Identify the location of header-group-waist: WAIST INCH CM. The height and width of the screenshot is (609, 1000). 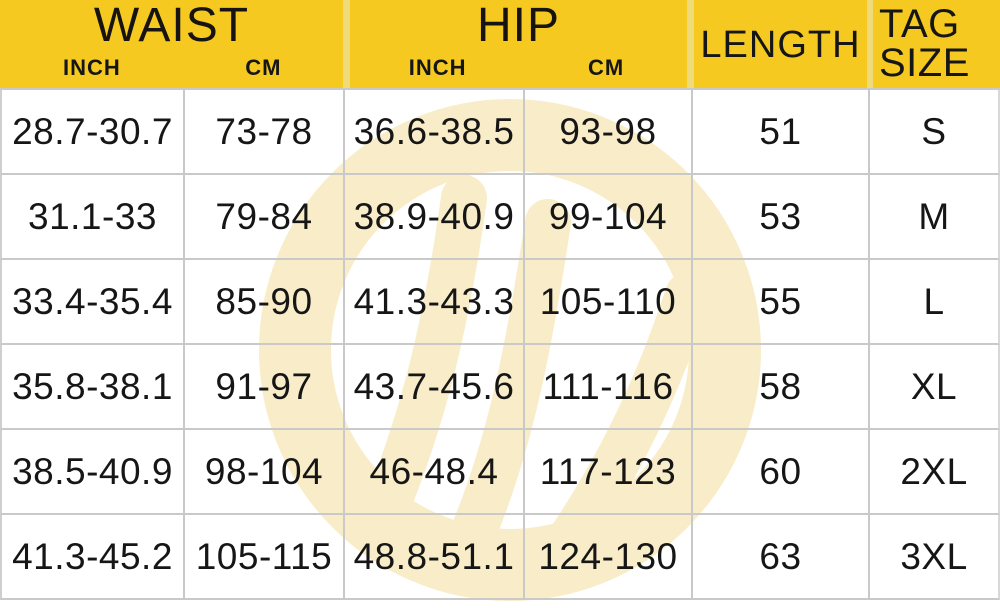
(171, 44).